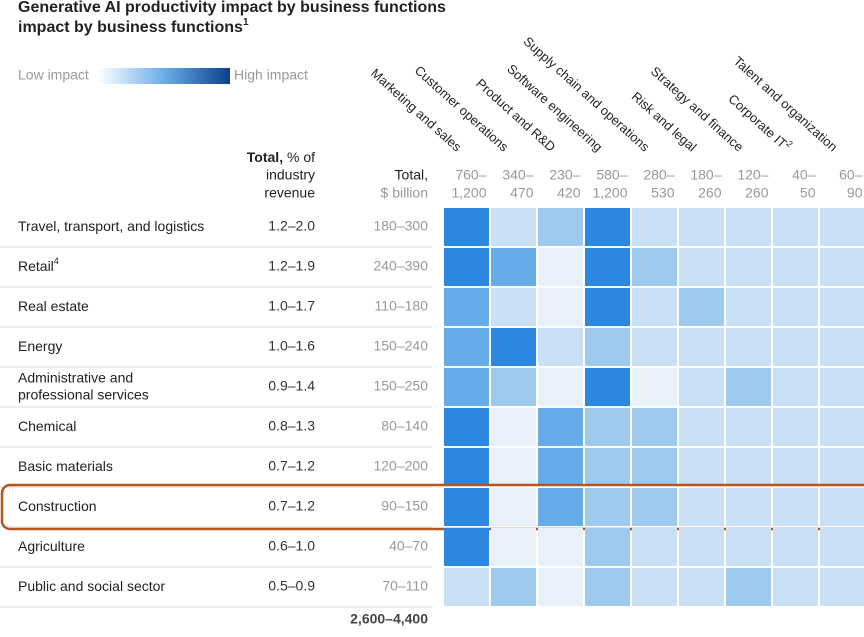  I want to click on row-name-text: Construction, so click(57, 506).